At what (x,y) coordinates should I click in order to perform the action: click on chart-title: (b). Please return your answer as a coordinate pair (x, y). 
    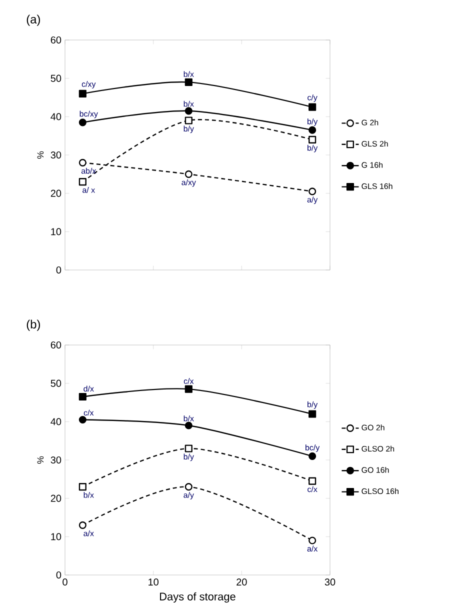
    Looking at the image, I should click on (33, 325).